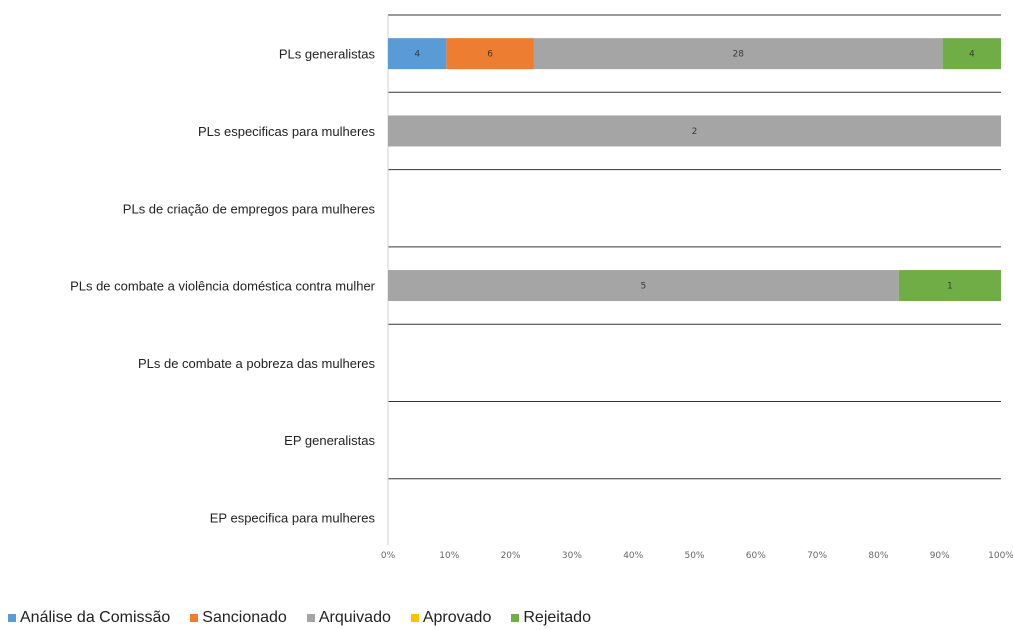 This screenshot has height=630, width=1013. I want to click on x-tick-label: 60%, so click(756, 556).